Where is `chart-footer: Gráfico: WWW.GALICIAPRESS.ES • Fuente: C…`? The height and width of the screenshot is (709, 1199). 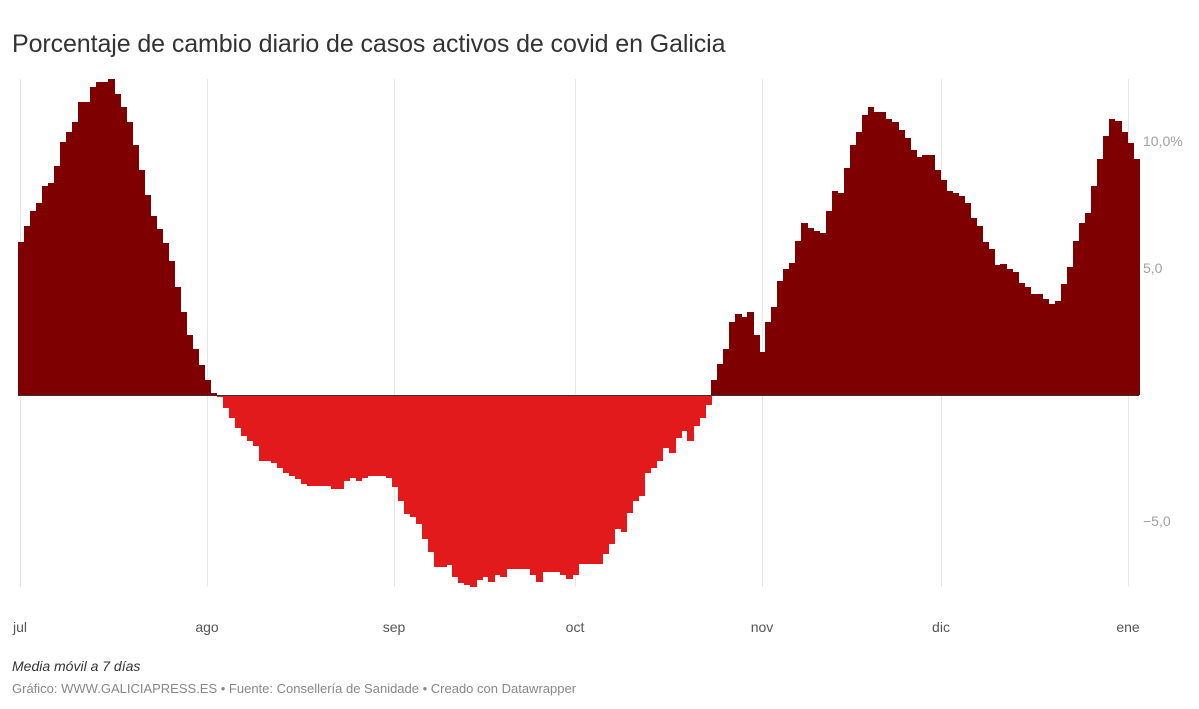
chart-footer: Gráfico: WWW.GALICIAPRESS.ES • Fuente: C… is located at coordinates (294, 688).